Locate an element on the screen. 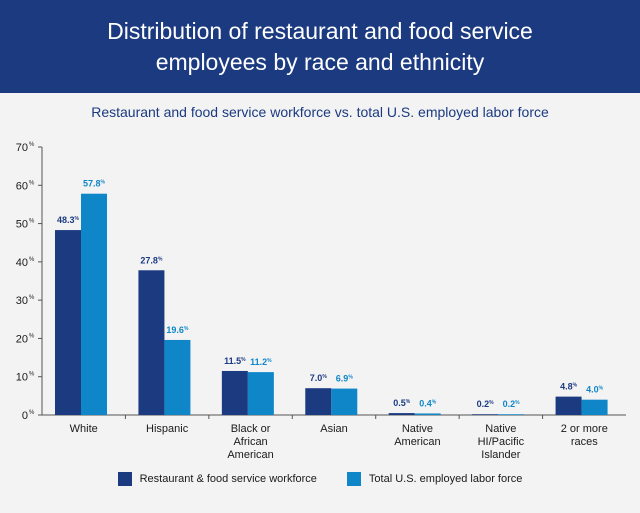 The image size is (640, 513). bar-value-label: 48.3% is located at coordinates (68, 220).